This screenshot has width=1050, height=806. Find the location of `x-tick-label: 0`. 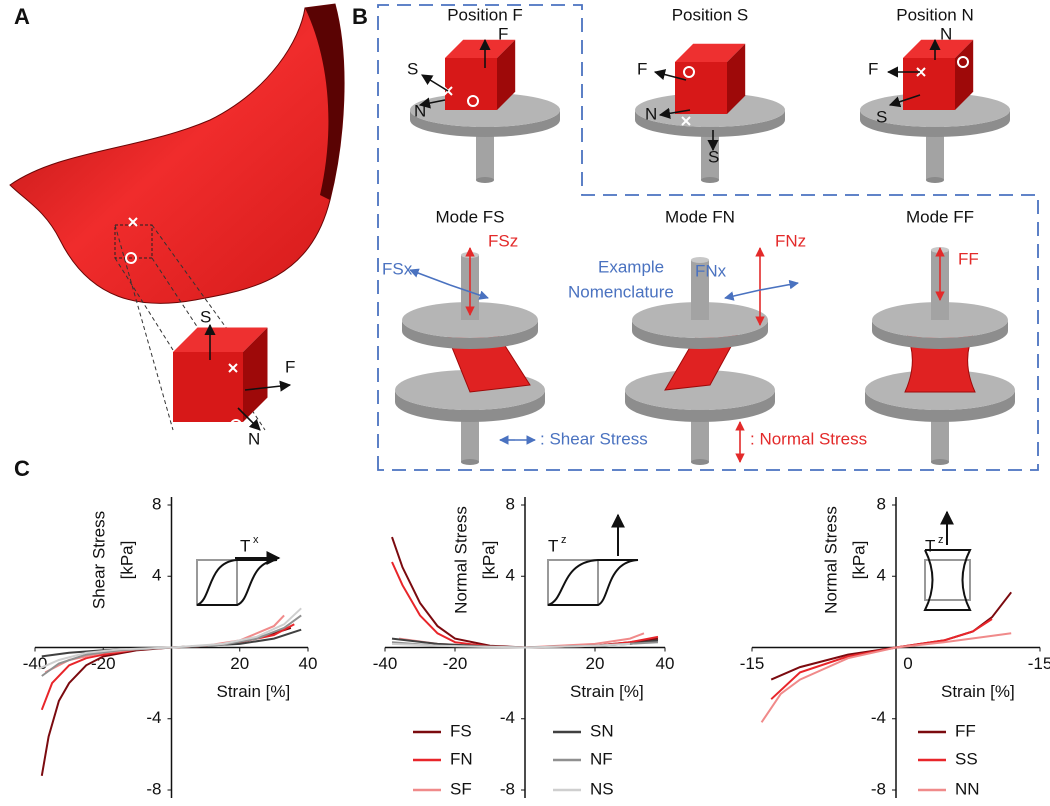

x-tick-label: 0 is located at coordinates (907, 663).